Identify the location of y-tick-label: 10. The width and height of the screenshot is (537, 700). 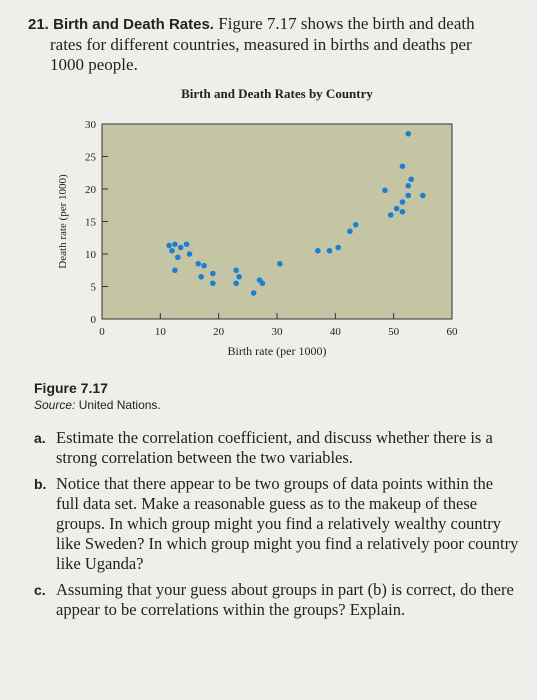
(91, 255).